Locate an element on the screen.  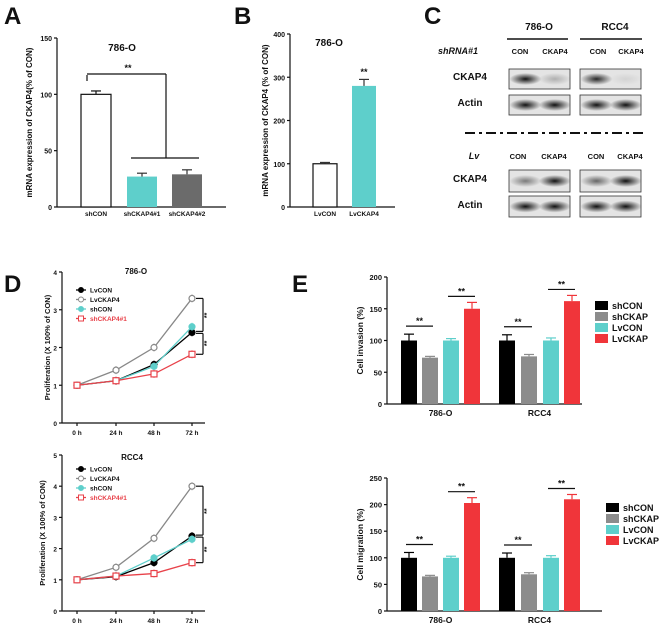
x-tick-label: shCKAP4#2 is located at coordinates (187, 214).